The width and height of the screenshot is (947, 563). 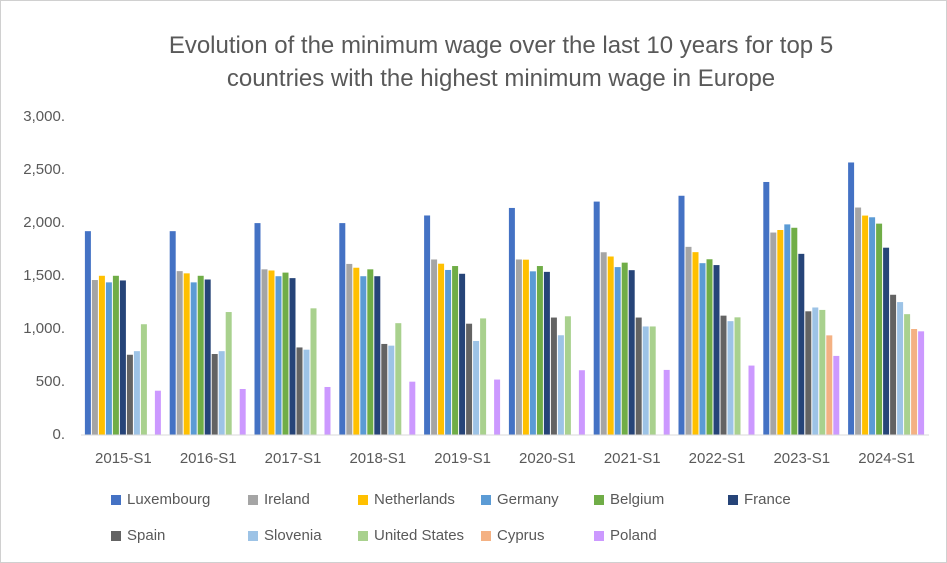 What do you see at coordinates (462, 458) in the screenshot?
I see `x-tick-label: 2019-S1` at bounding box center [462, 458].